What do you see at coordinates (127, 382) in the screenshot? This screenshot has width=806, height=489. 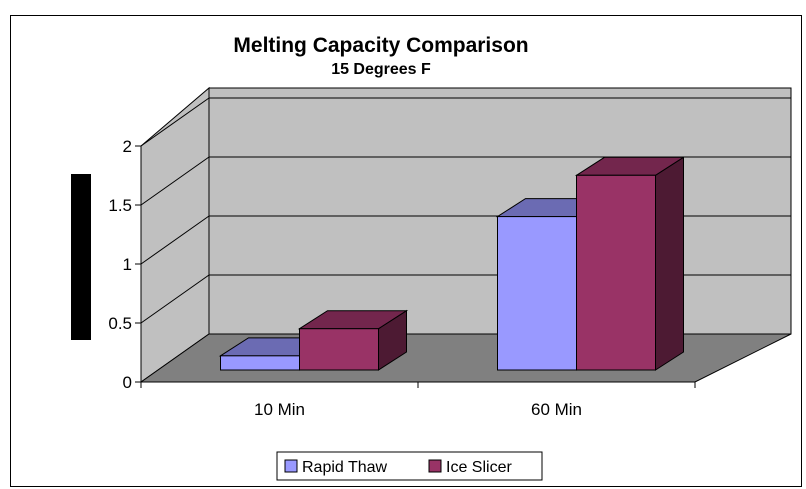 I see `y-tick-label-0: 0` at bounding box center [127, 382].